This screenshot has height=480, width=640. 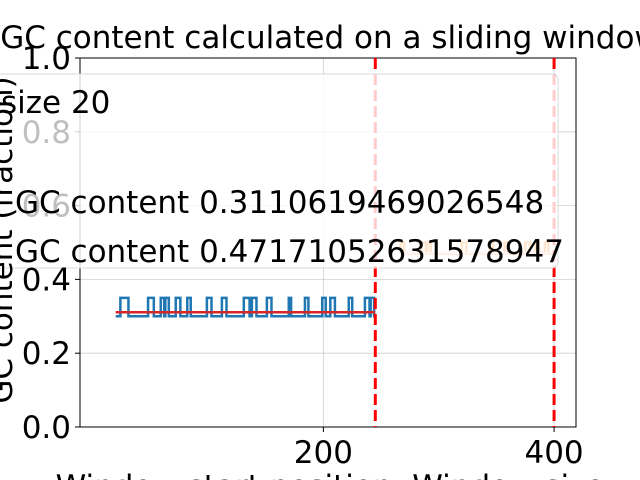 I want to click on y-tick-label: 0.2, so click(x=46, y=354).